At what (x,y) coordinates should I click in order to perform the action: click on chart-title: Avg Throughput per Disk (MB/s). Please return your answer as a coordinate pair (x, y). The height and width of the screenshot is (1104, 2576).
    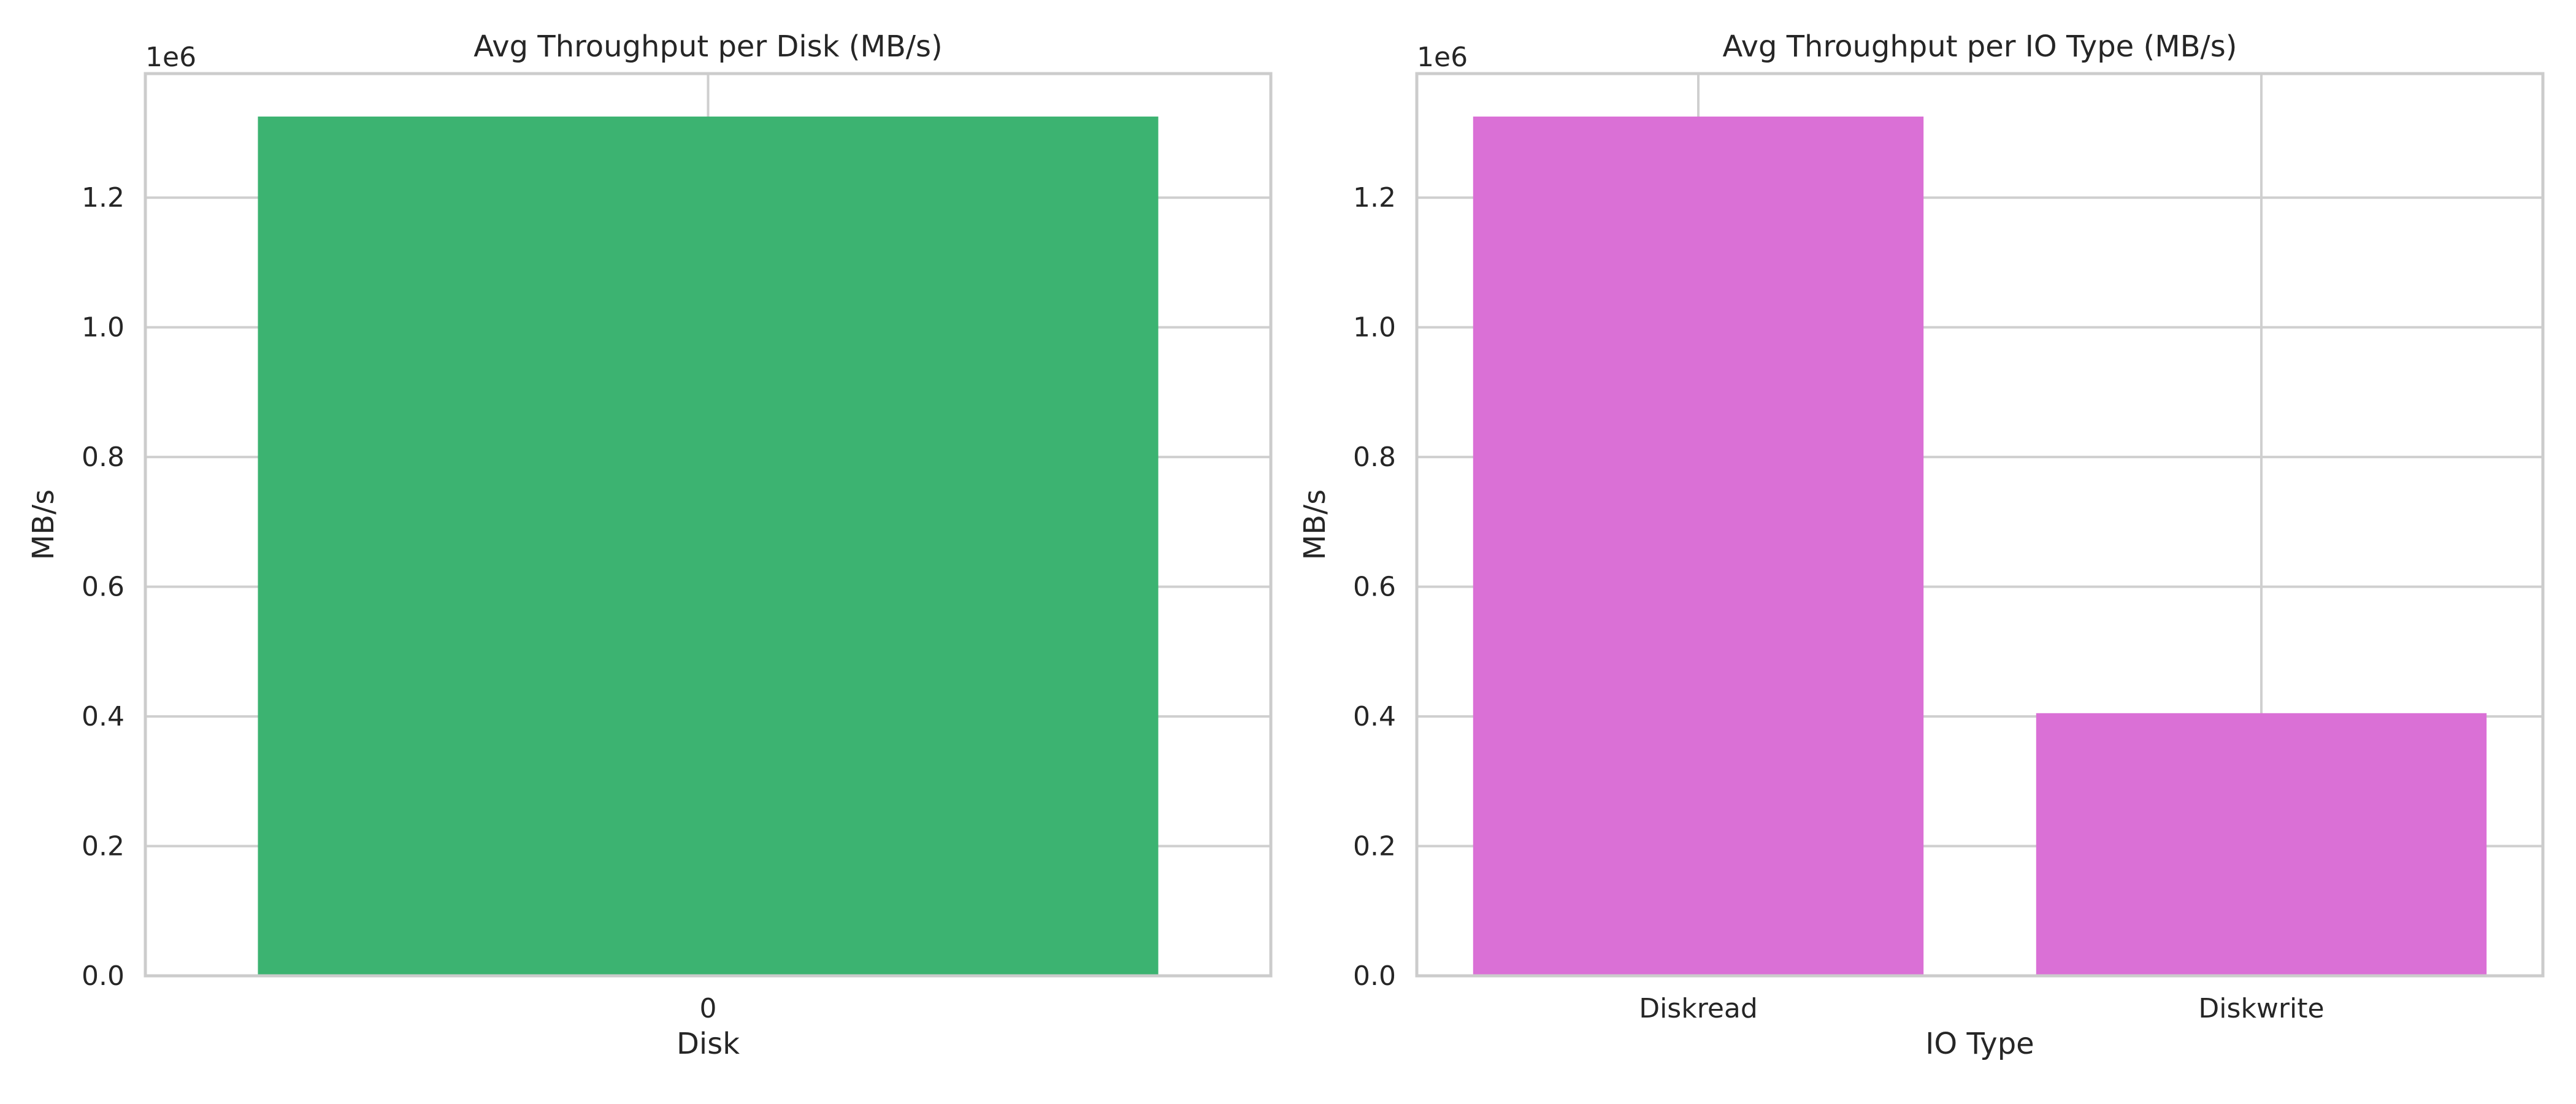
    Looking at the image, I should click on (708, 46).